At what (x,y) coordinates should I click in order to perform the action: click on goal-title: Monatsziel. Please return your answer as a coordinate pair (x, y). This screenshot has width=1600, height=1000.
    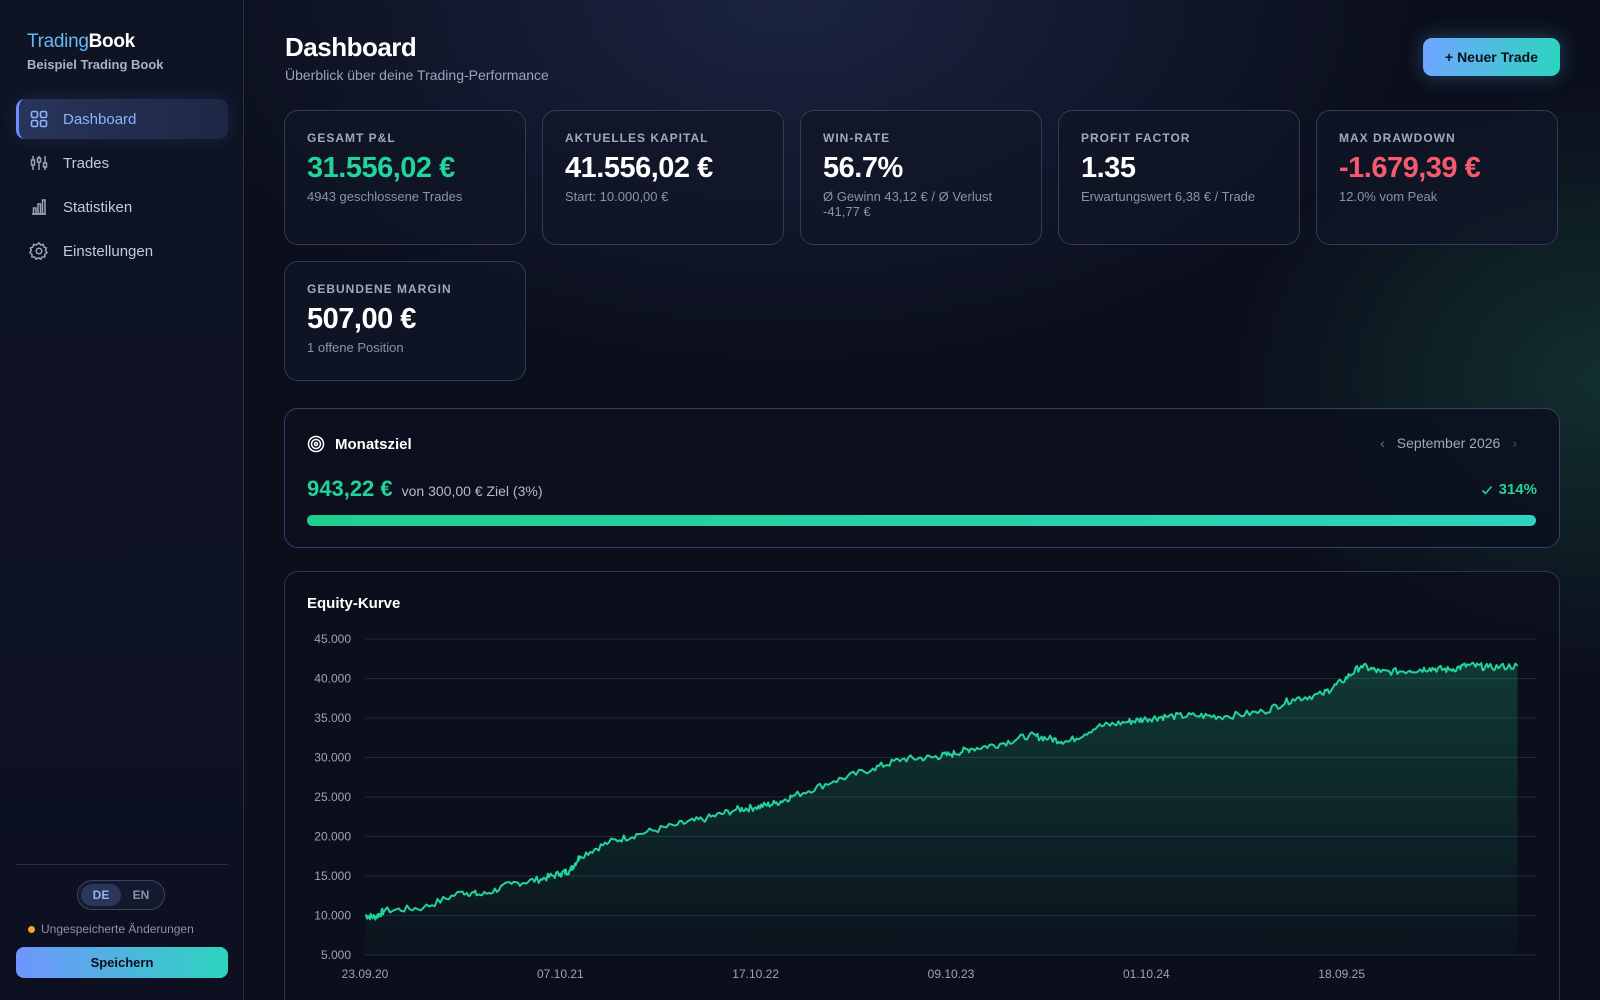
    Looking at the image, I should click on (373, 444).